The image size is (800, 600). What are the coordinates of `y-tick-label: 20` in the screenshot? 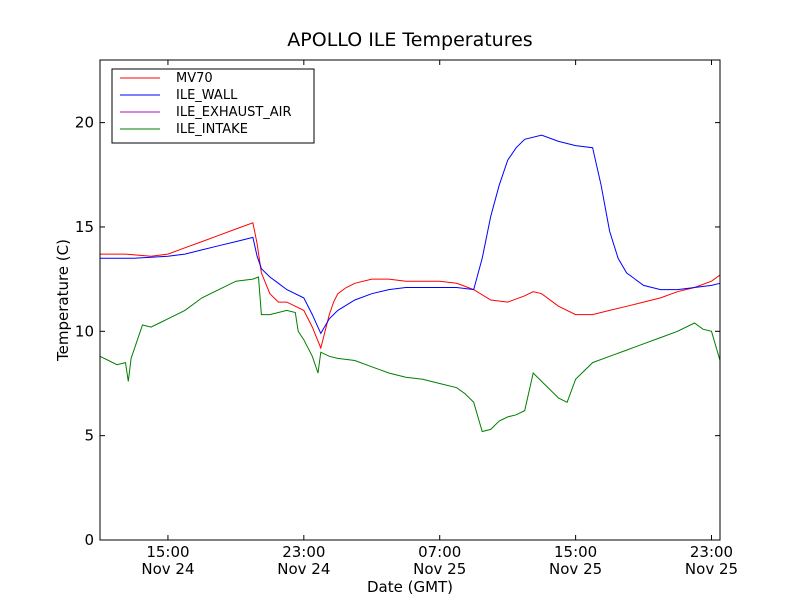 It's located at (84, 123).